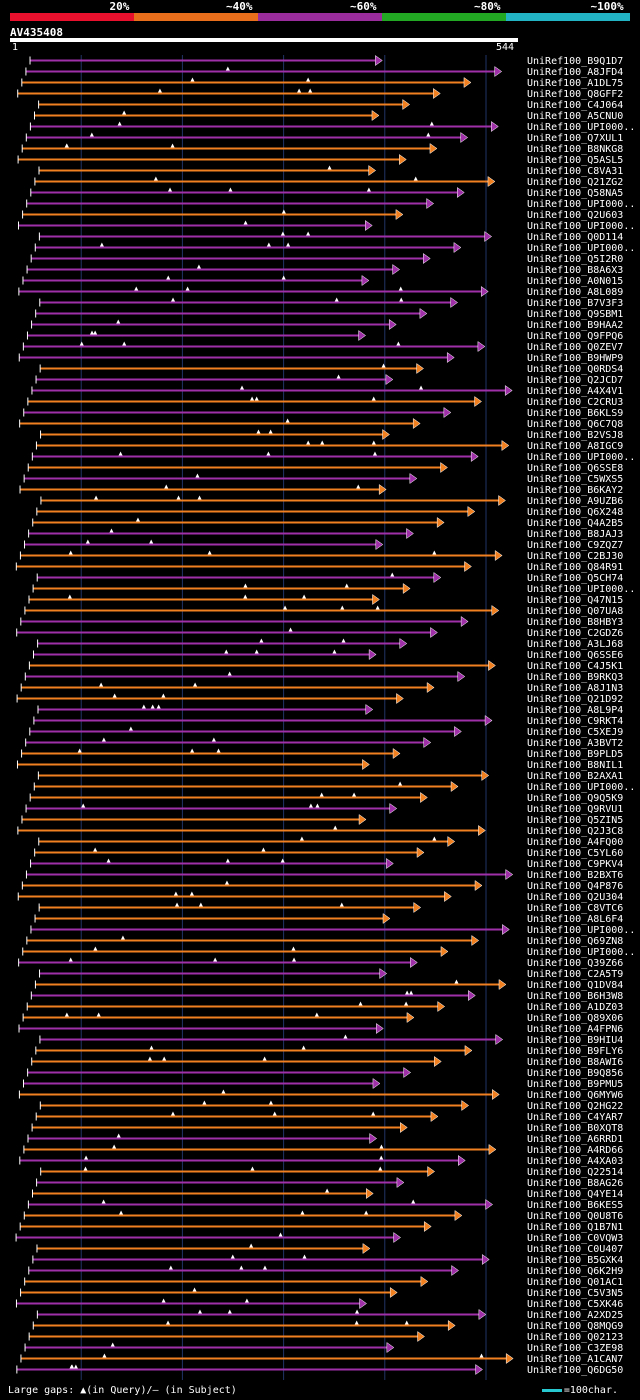  I want to click on hit-label: UniRef100_B9Q1D7, so click(575, 61).